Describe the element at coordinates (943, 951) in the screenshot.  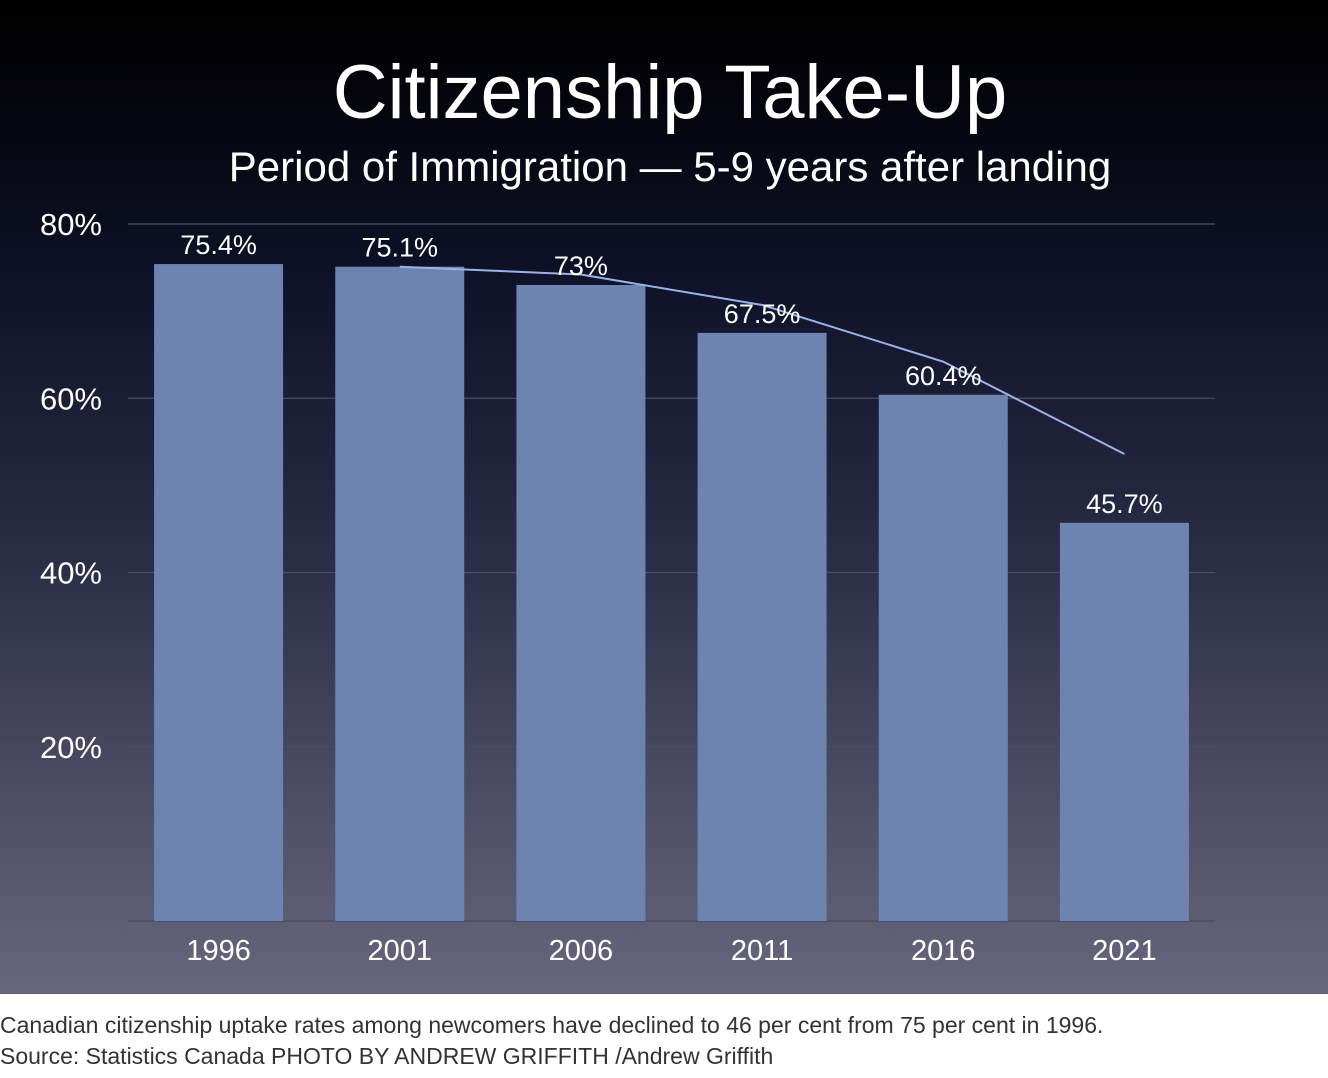
I see `x-tick-2016: 2016` at that location.